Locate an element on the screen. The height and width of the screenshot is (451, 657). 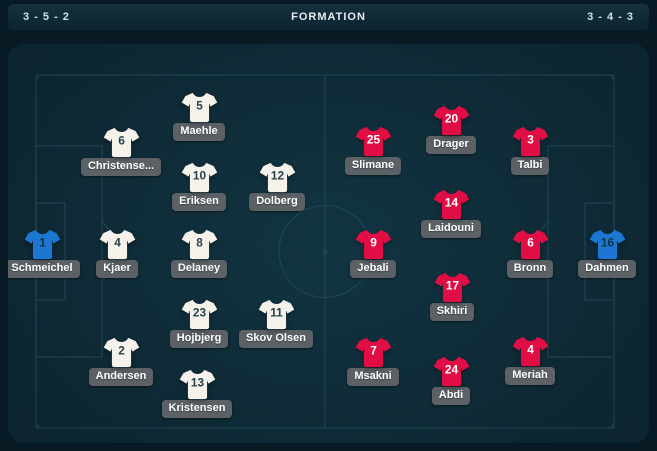
shirt-icon: 23 is located at coordinates (199, 314).